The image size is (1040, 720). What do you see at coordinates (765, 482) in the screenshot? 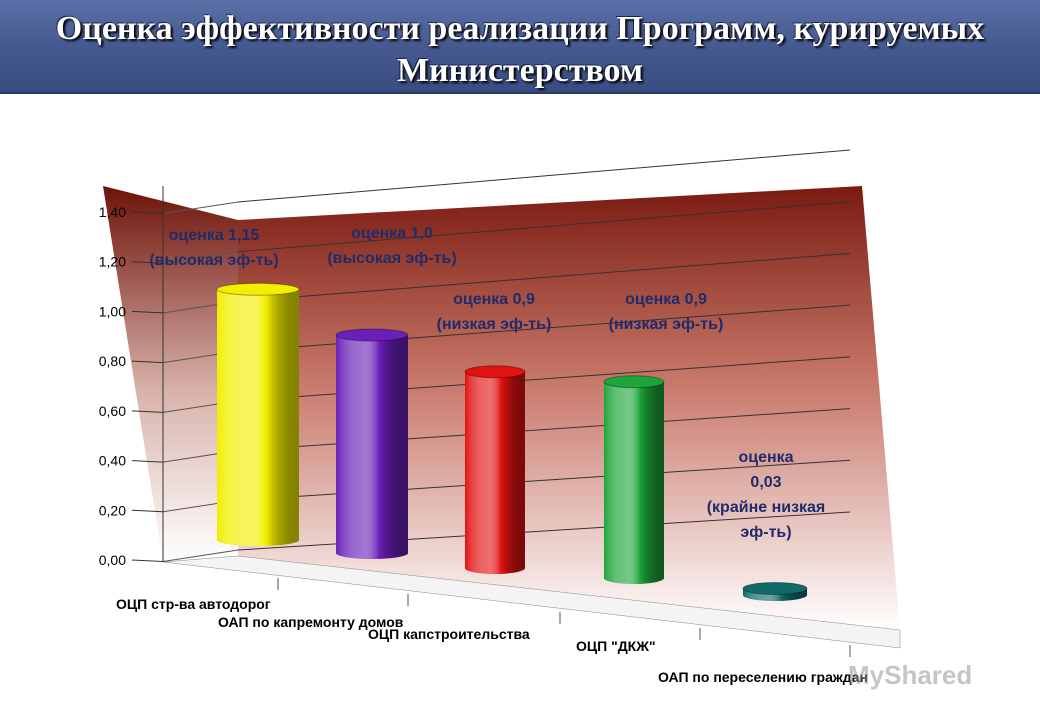
I see `data-label: 0,03` at bounding box center [765, 482].